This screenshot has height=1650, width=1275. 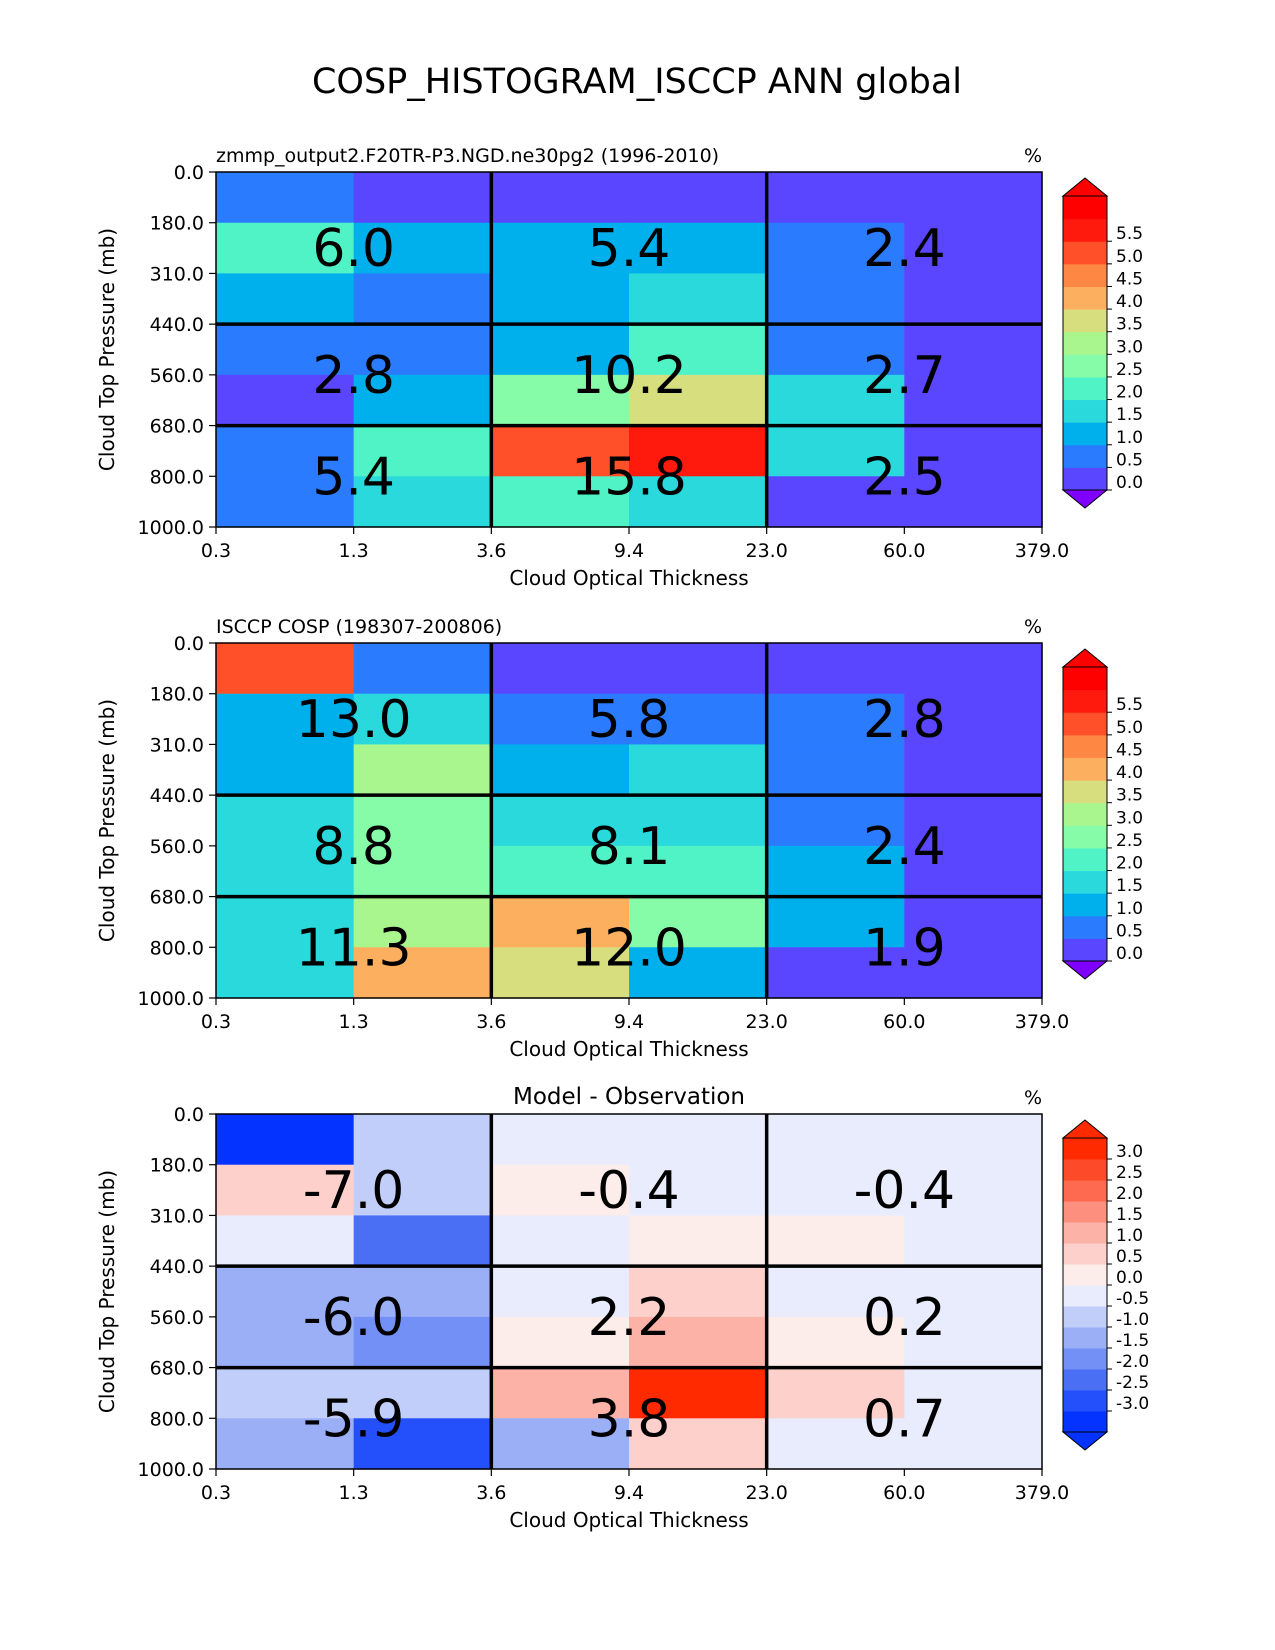 I want to click on block-value-label: 15.8, so click(x=629, y=477).